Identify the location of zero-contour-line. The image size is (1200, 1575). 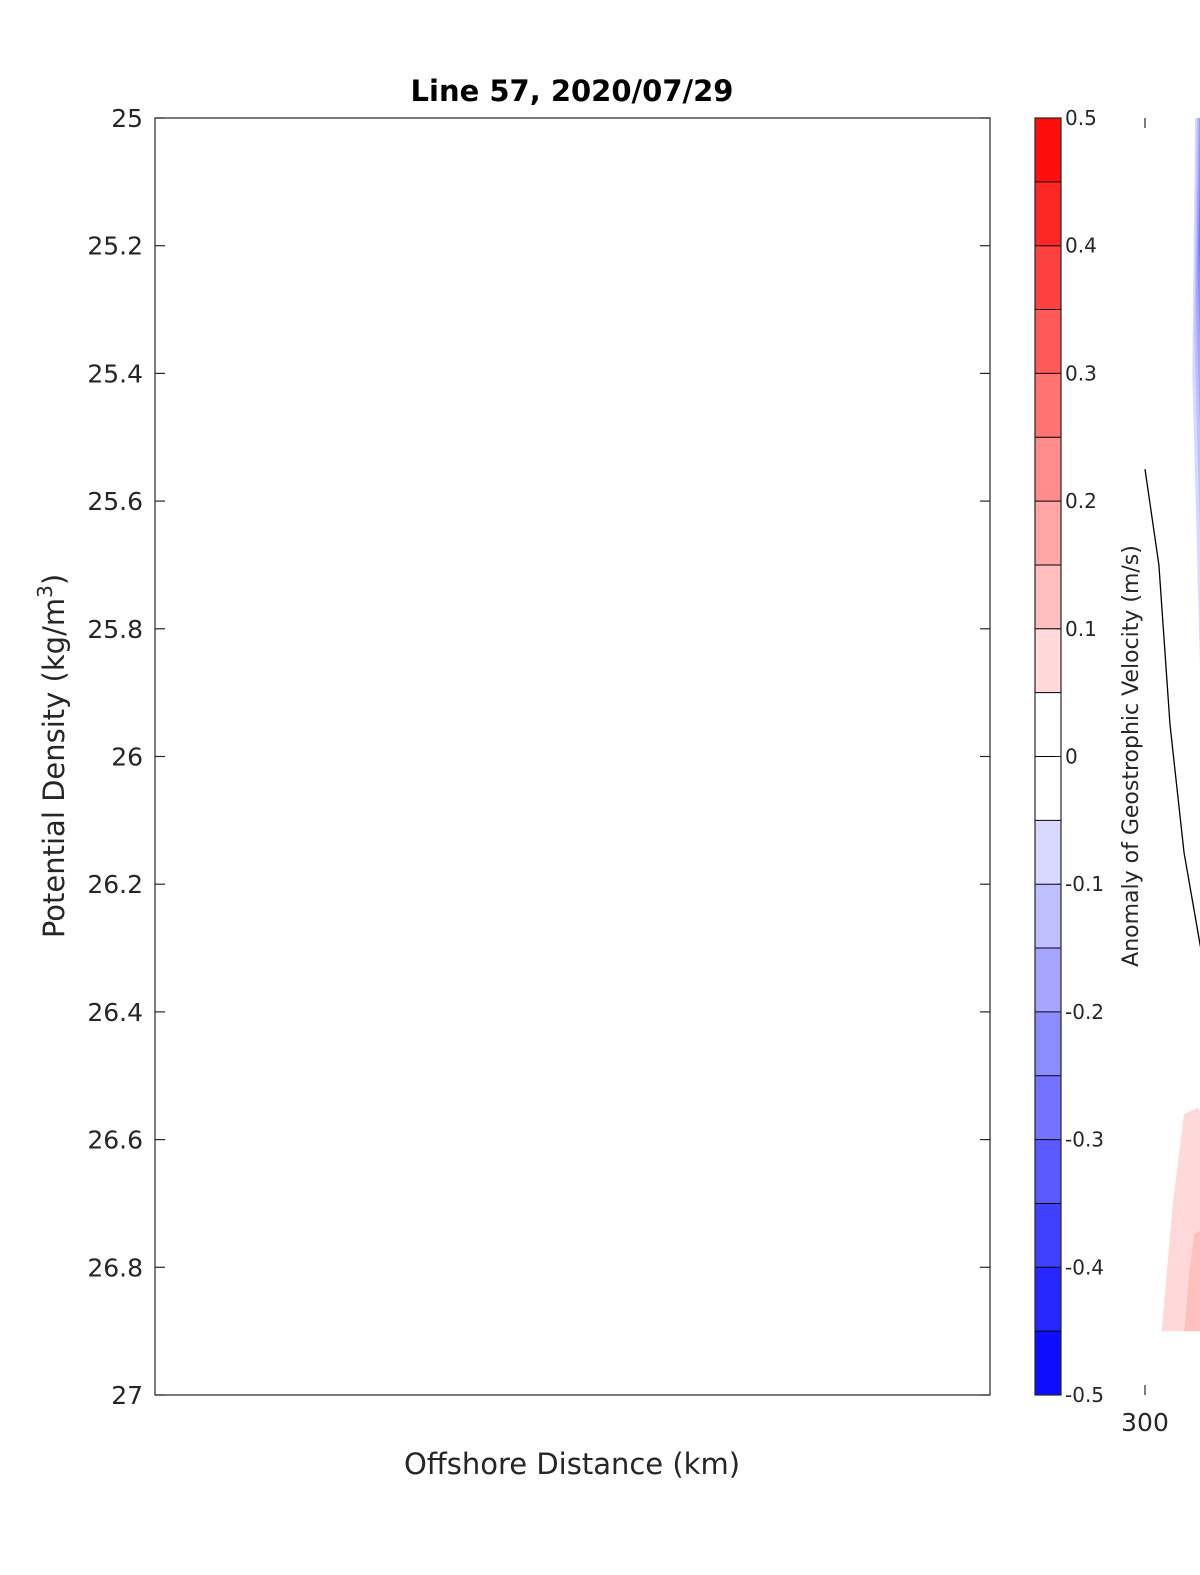
(1172, 708).